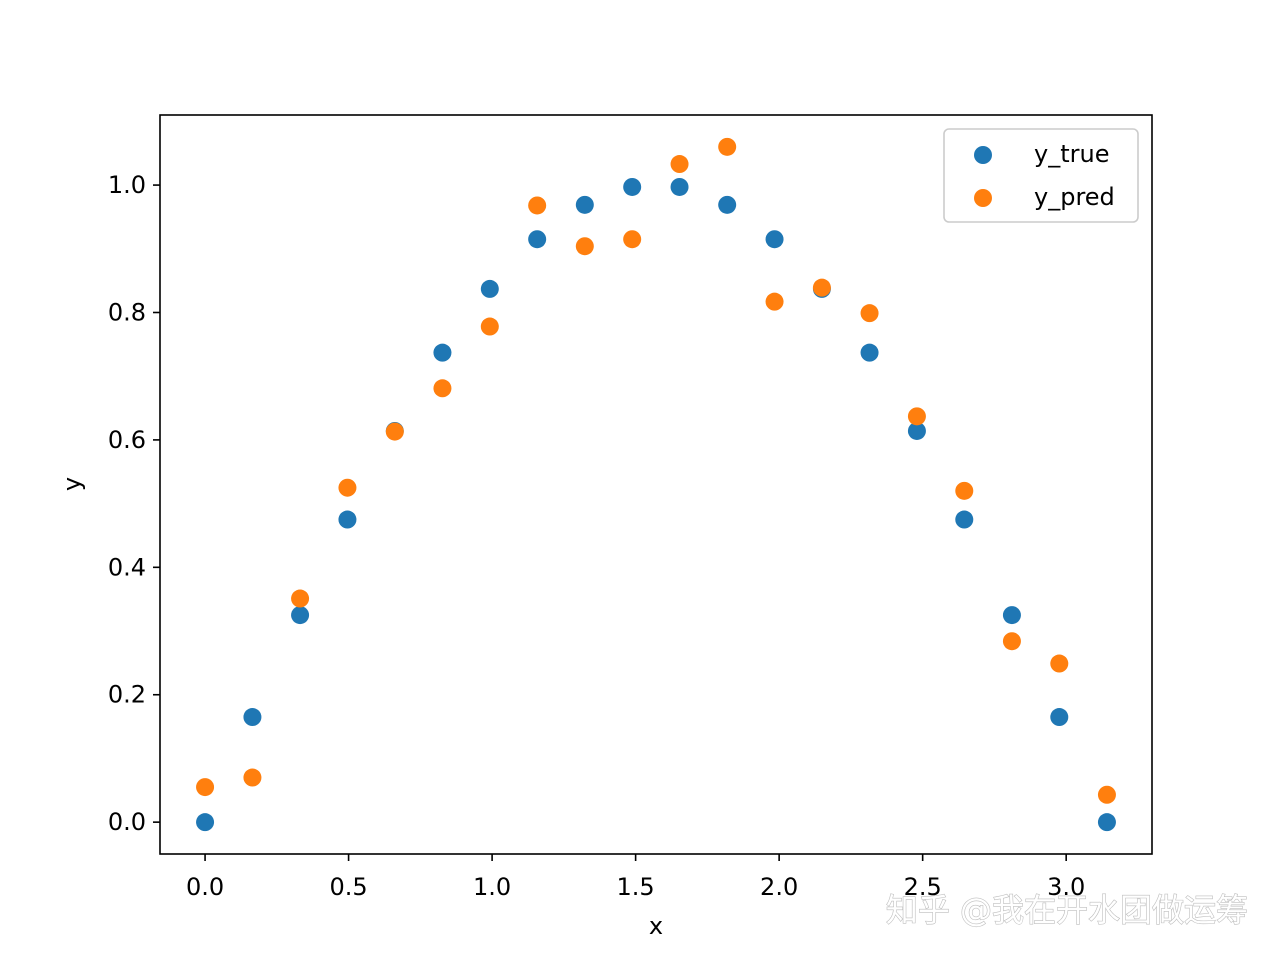 The height and width of the screenshot is (960, 1280). I want to click on legend-box, so click(1041, 175).